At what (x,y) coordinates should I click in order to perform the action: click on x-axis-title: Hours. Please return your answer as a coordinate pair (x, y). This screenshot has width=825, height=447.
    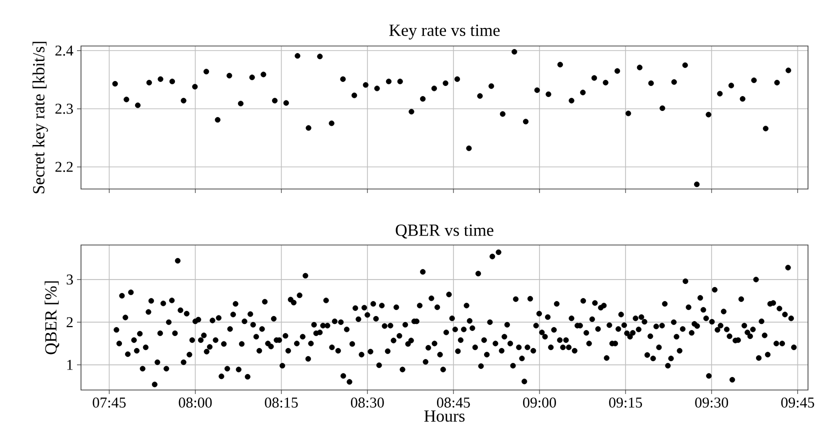
    Looking at the image, I should click on (444, 416).